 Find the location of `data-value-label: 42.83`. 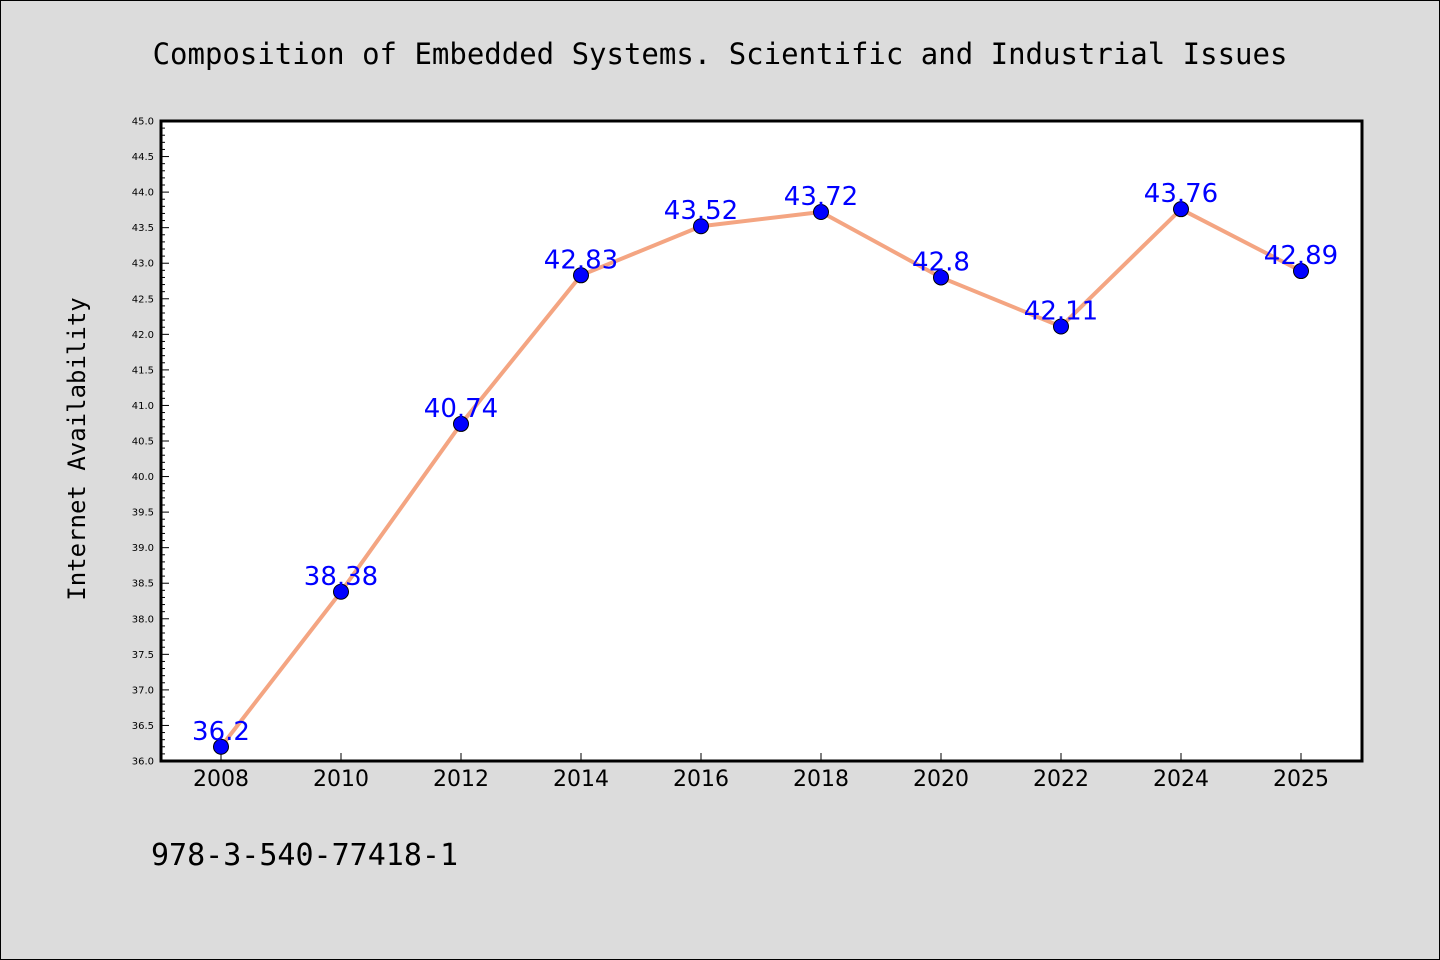

data-value-label: 42.83 is located at coordinates (581, 260).